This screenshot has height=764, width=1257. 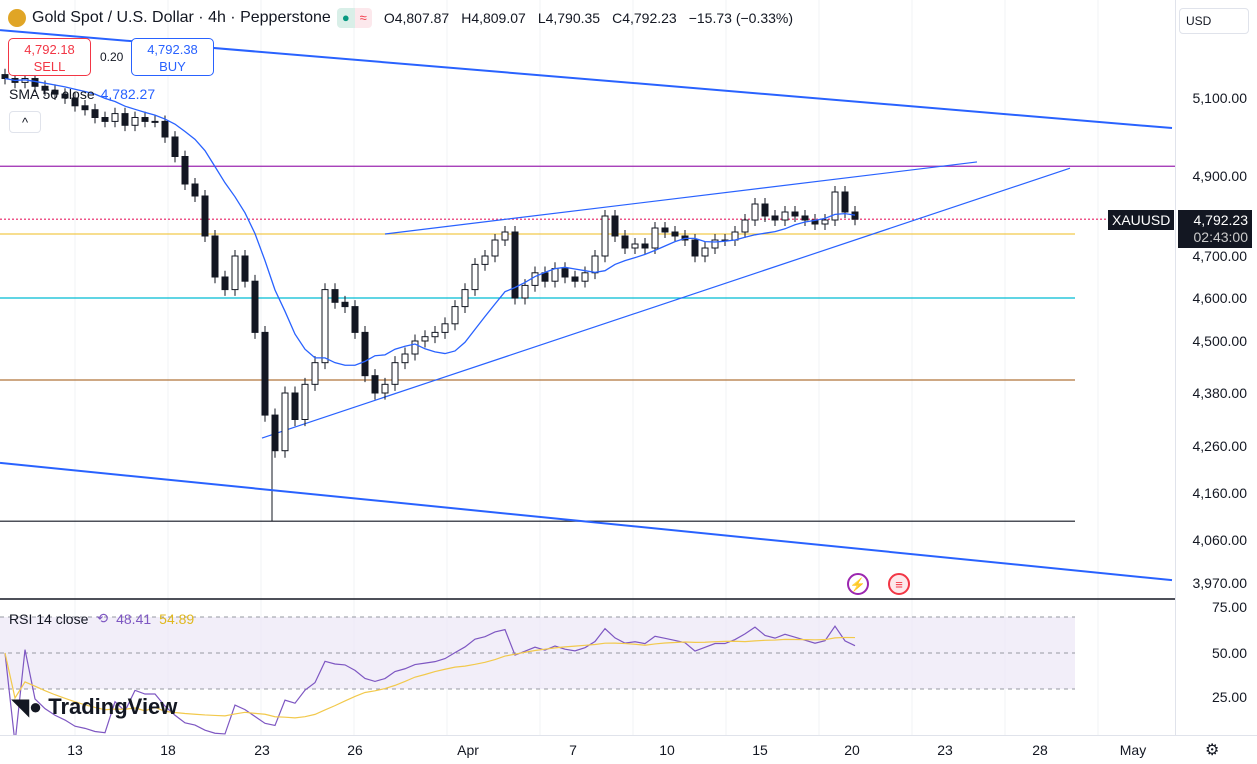 I want to click on sma-legend: SMA 50 close 4,782.27, so click(x=82, y=94).